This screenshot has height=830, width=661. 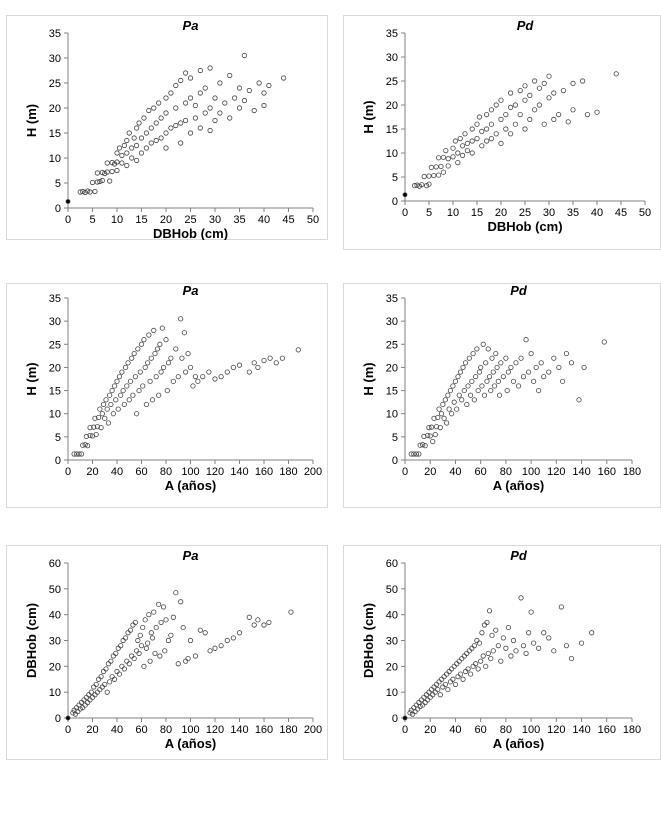 I want to click on y-tick-label: 40, so click(x=392, y=616).